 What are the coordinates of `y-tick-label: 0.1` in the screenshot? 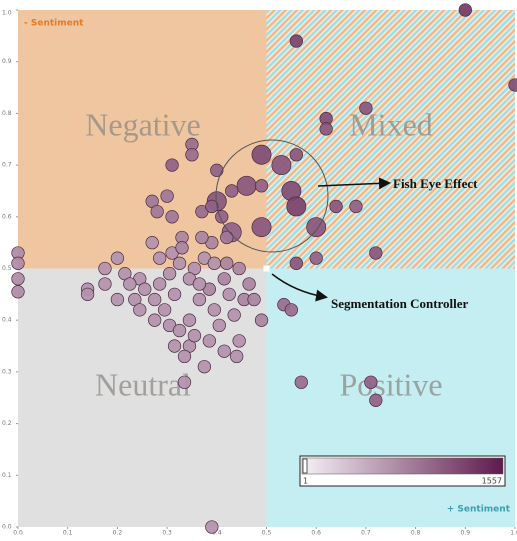 It's located at (7, 475).